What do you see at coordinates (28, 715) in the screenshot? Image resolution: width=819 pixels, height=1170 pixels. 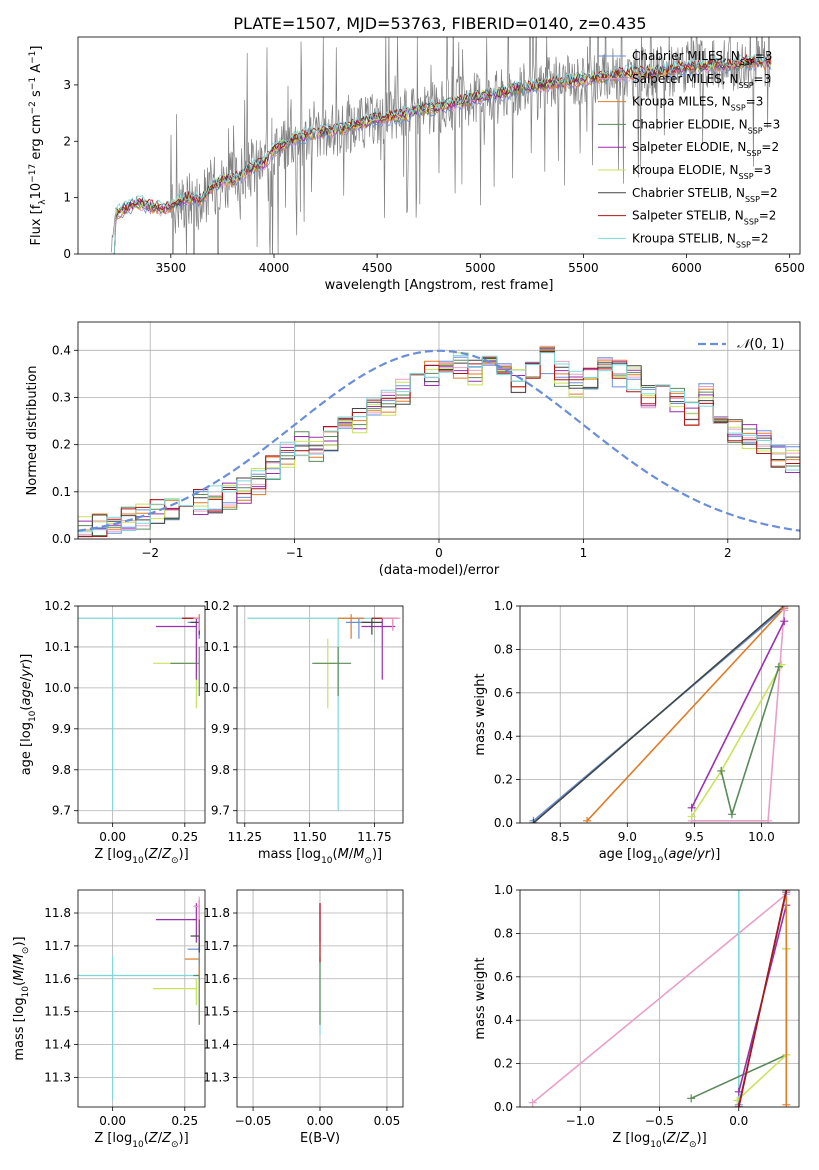 I see `y-axis-label: age [log10(age/yr)]` at bounding box center [28, 715].